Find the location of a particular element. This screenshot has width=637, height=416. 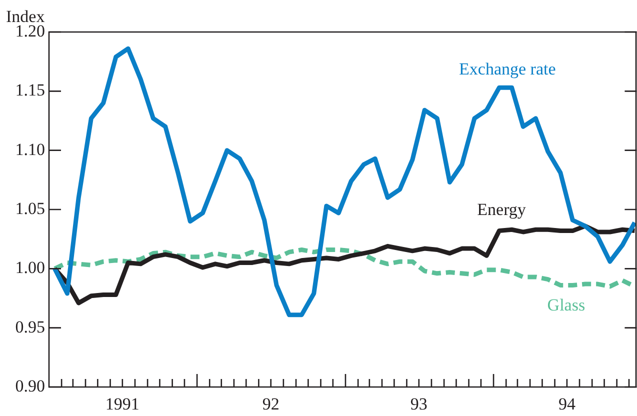

series-label: Exchange rate is located at coordinates (507, 69).